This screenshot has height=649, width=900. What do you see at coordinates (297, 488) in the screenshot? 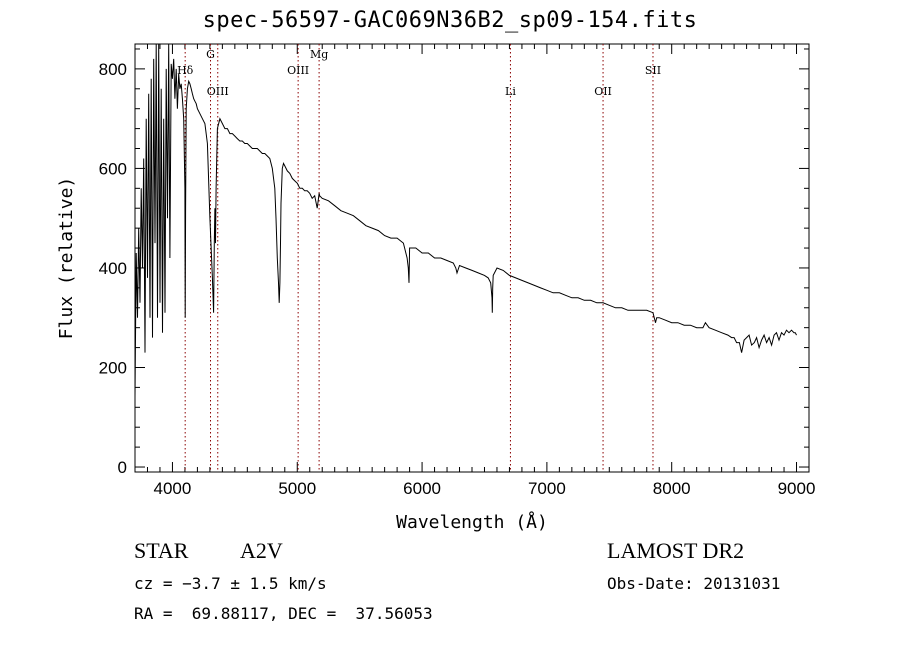
I see `x-tick-label: 5000` at bounding box center [297, 488].